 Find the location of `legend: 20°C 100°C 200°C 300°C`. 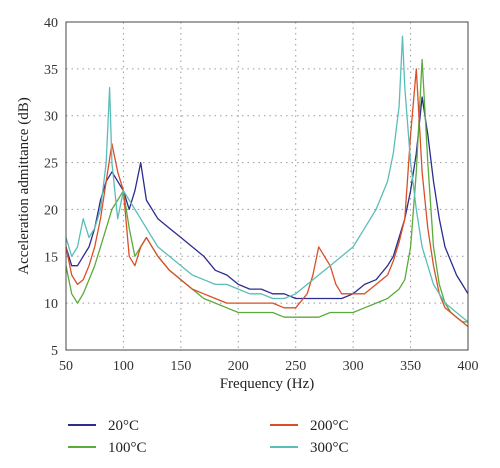

legend: 20°C 100°C 200°C 300°C is located at coordinates (208, 437).